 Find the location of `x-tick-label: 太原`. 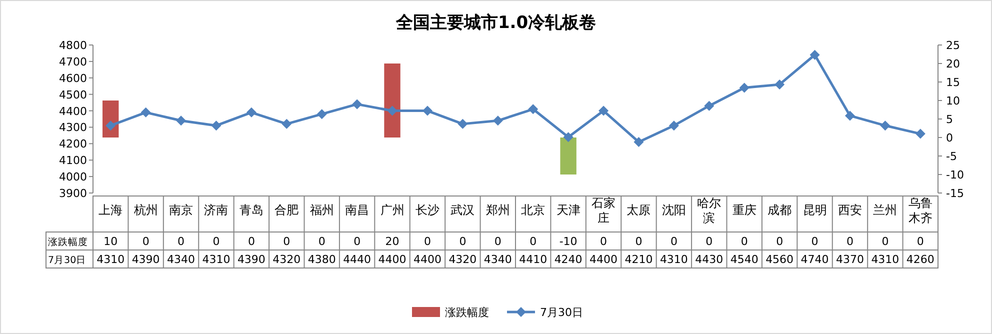

x-tick-label: 太原 is located at coordinates (638, 210).